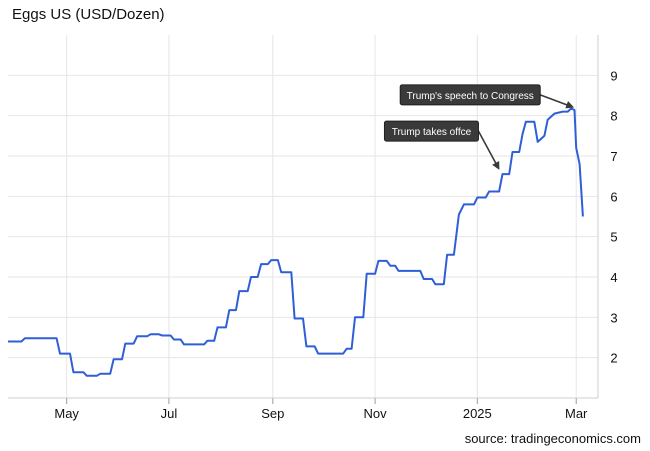  Describe the element at coordinates (613, 156) in the screenshot. I see `y-tick-label: 7` at that location.